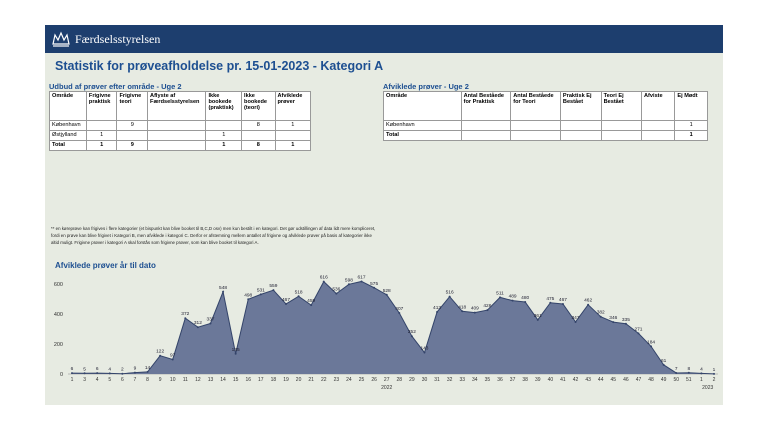 This screenshot has height=424, width=768. What do you see at coordinates (258, 106) in the screenshot?
I see `column-header: Ikke bookede (teori)` at bounding box center [258, 106].